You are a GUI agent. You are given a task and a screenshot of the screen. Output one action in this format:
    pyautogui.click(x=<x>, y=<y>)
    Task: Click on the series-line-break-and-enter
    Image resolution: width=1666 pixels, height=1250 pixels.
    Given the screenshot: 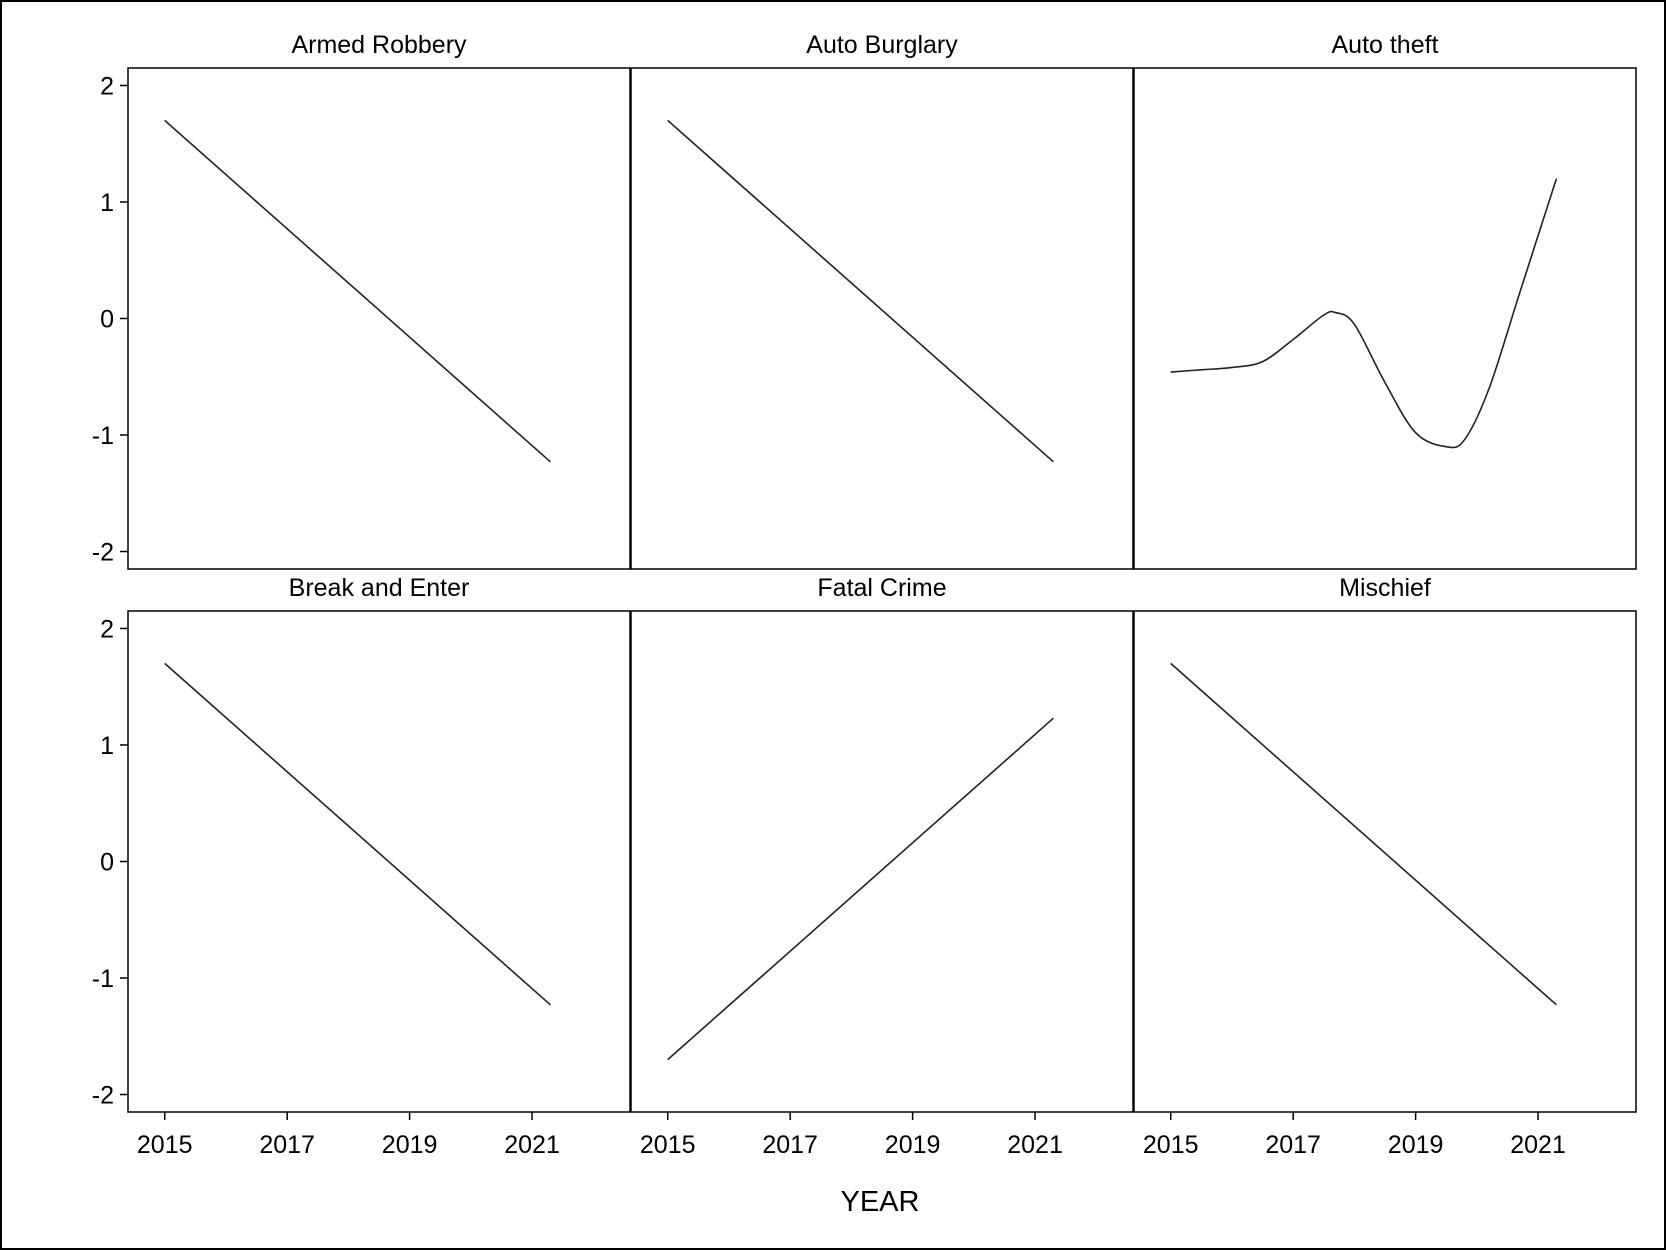 What is the action you would take?
    pyautogui.click(x=357, y=834)
    